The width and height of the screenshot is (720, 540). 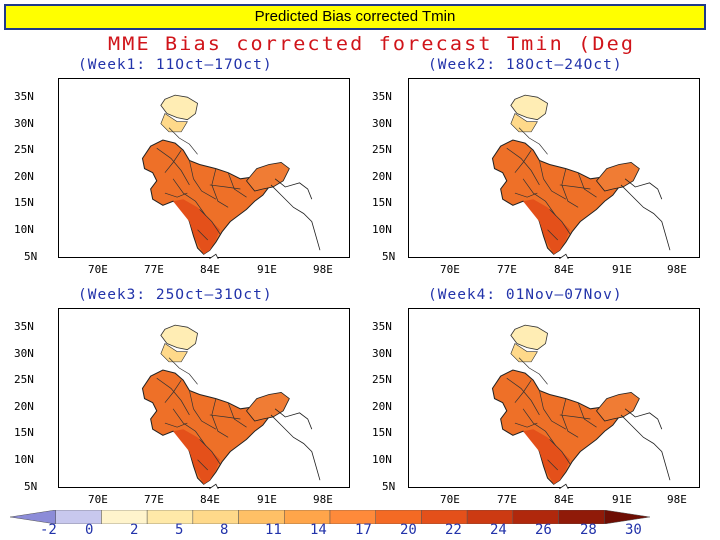 I want to click on map-panel-week4, so click(x=554, y=398).